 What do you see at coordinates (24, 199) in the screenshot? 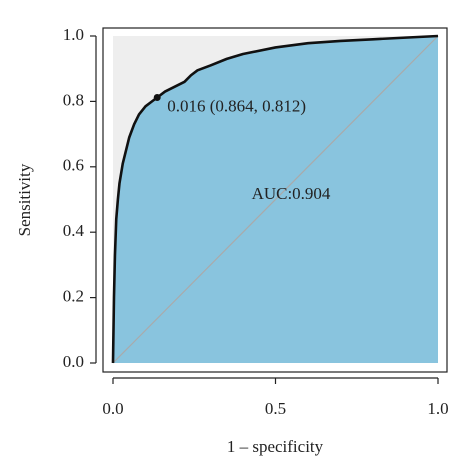
I see `y-axis-label: Sensitivity` at bounding box center [24, 199].